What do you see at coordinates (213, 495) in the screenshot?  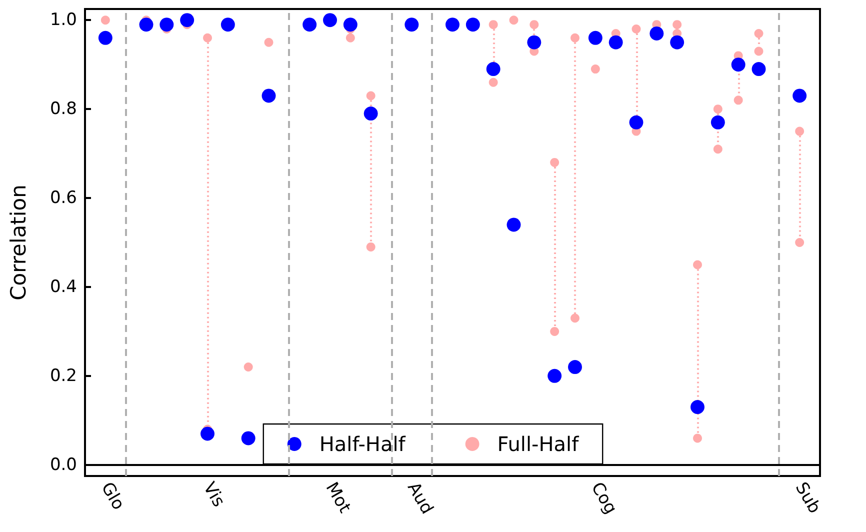 I see `x-tick-label: Vis` at bounding box center [213, 495].